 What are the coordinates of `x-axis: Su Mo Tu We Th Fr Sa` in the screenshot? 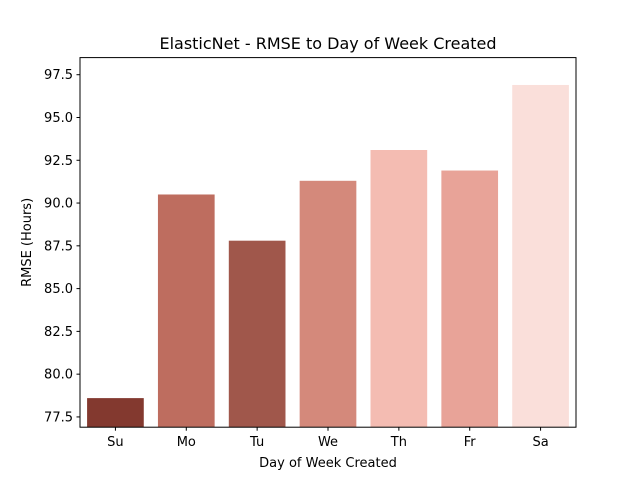 It's located at (328, 438).